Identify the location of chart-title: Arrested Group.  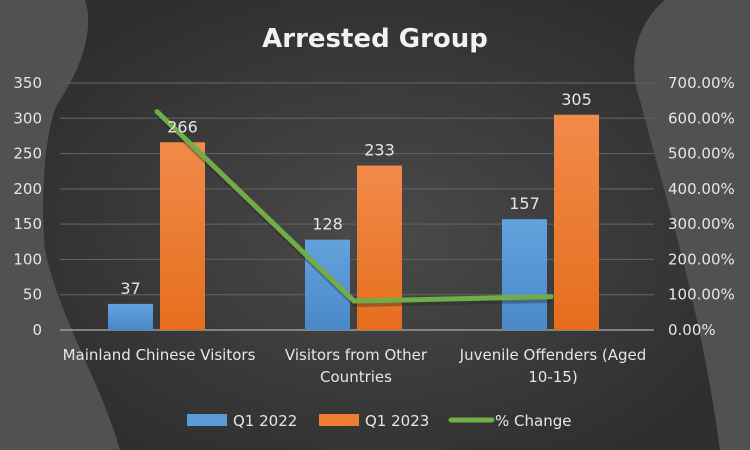
(375, 39).